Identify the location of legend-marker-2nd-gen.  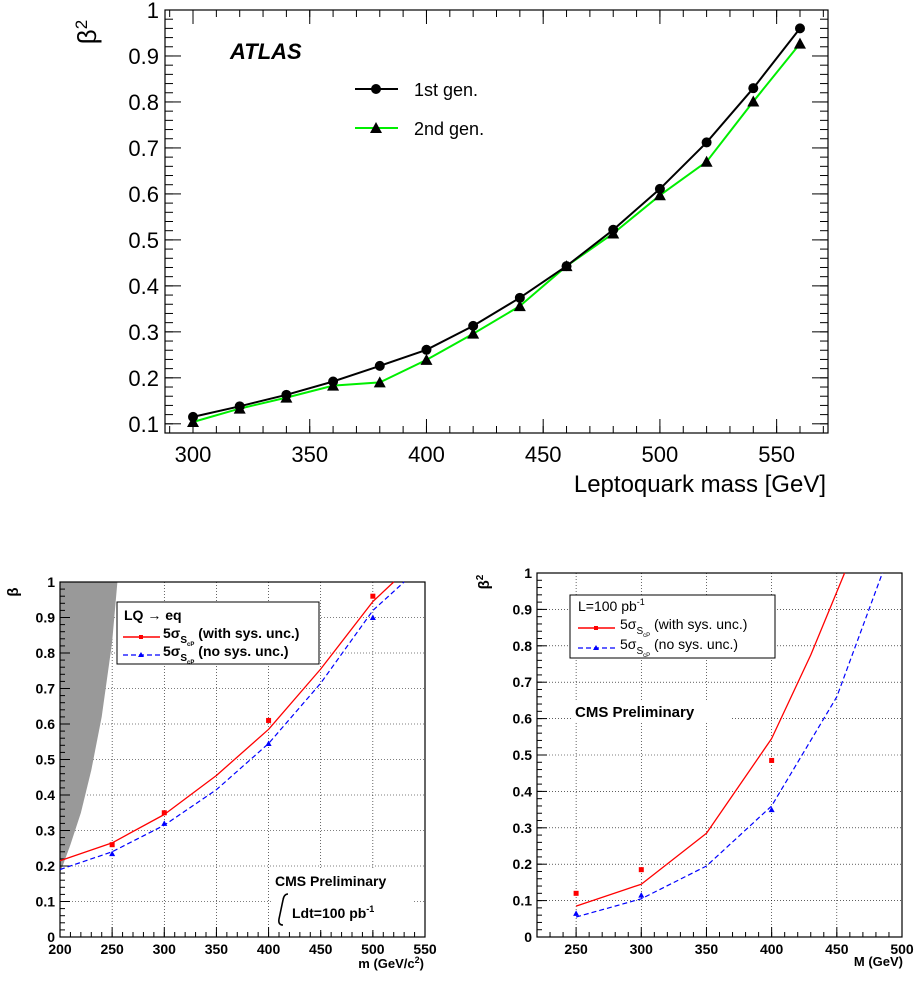
(376, 127).